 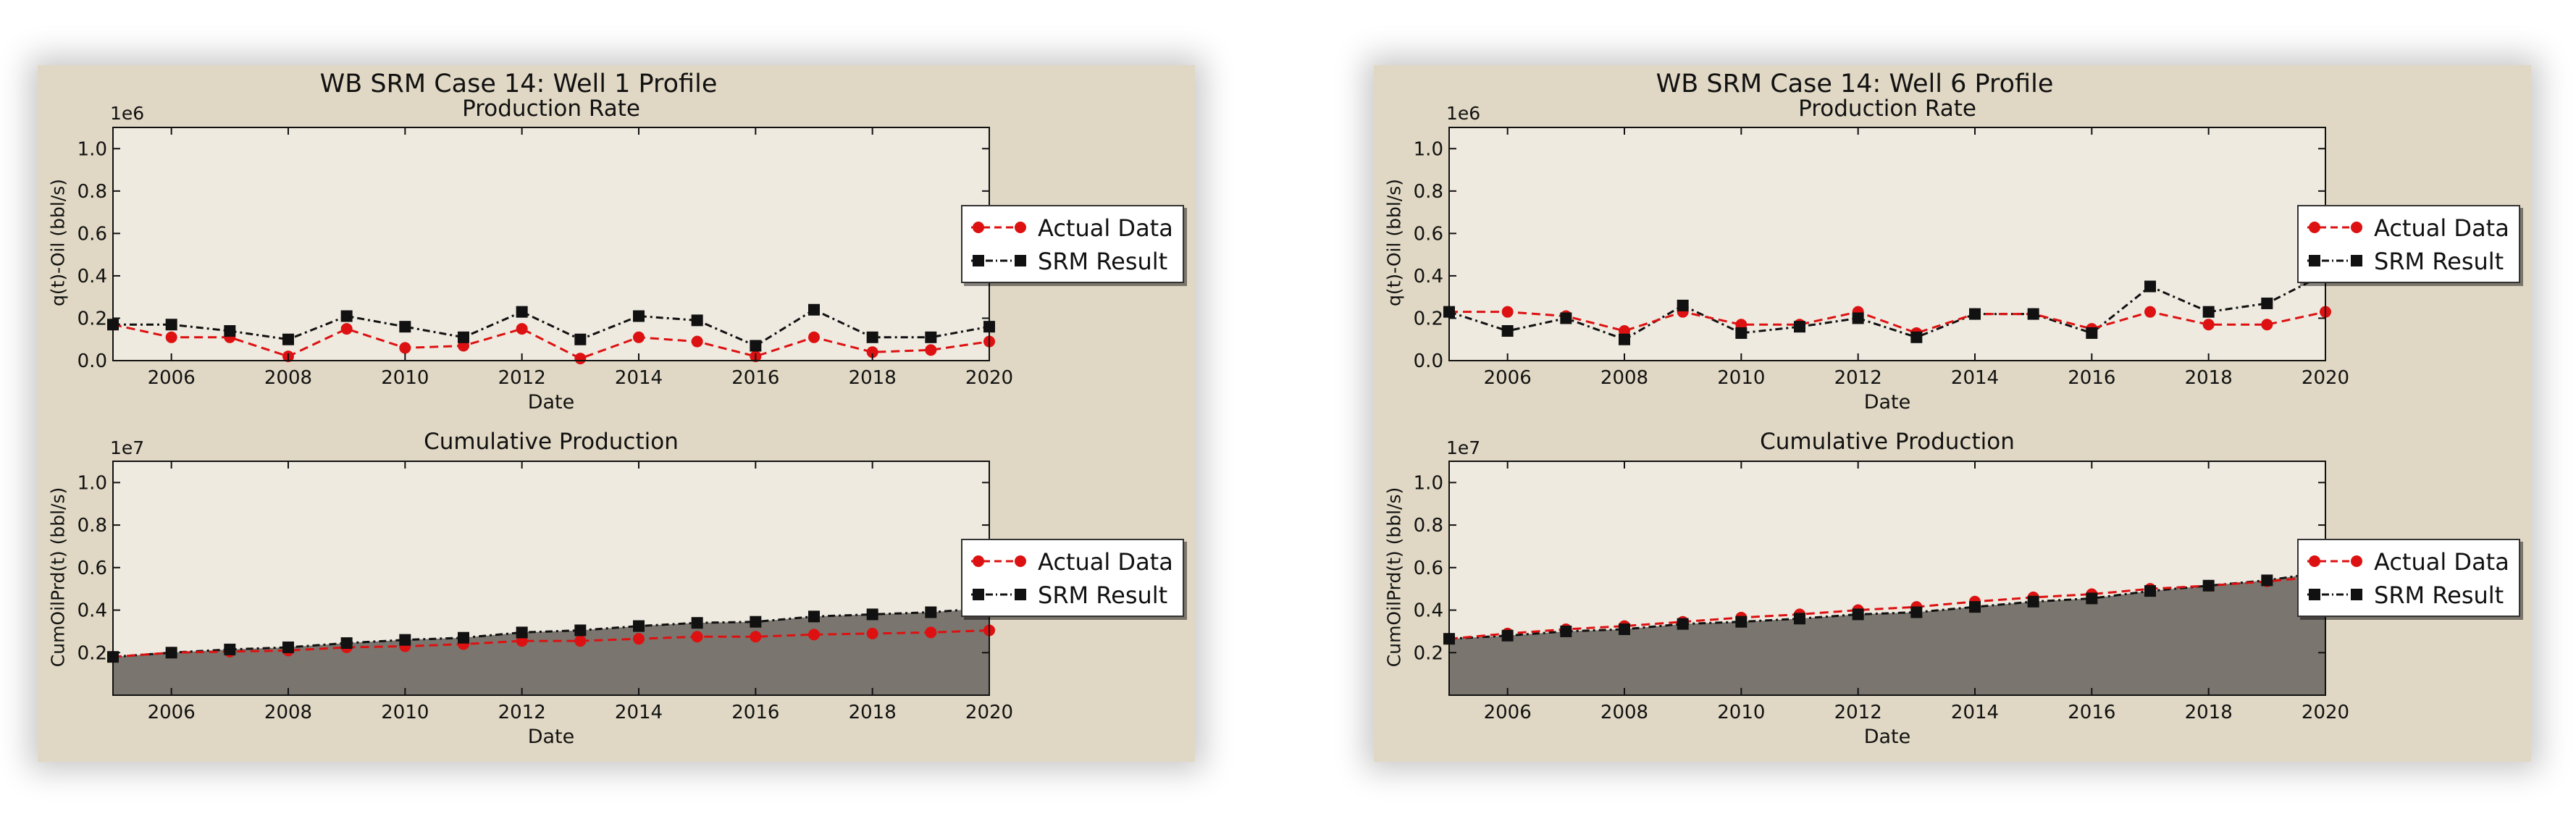 I want to click on production-legend: Actual Data SRM Result, so click(x=1072, y=244).